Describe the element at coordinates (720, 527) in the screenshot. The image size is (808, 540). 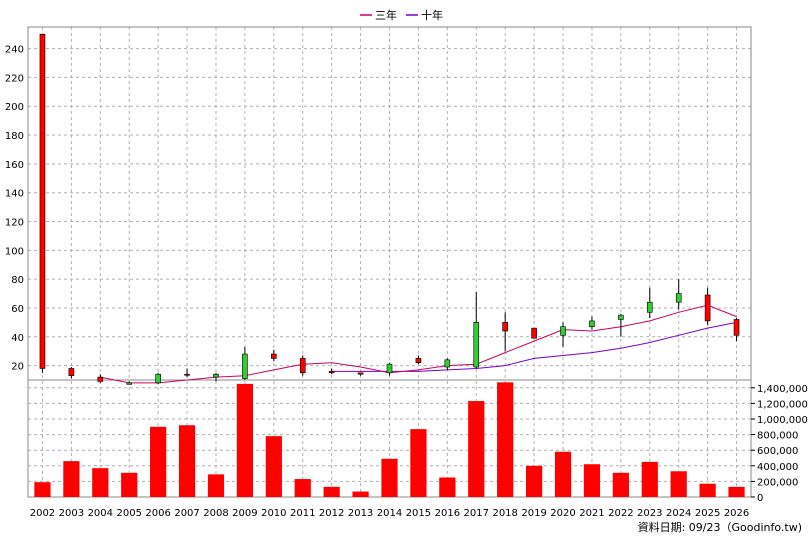
I see `data-date-footer: 資料日期: 09/23（Goodinfo.tw)` at that location.